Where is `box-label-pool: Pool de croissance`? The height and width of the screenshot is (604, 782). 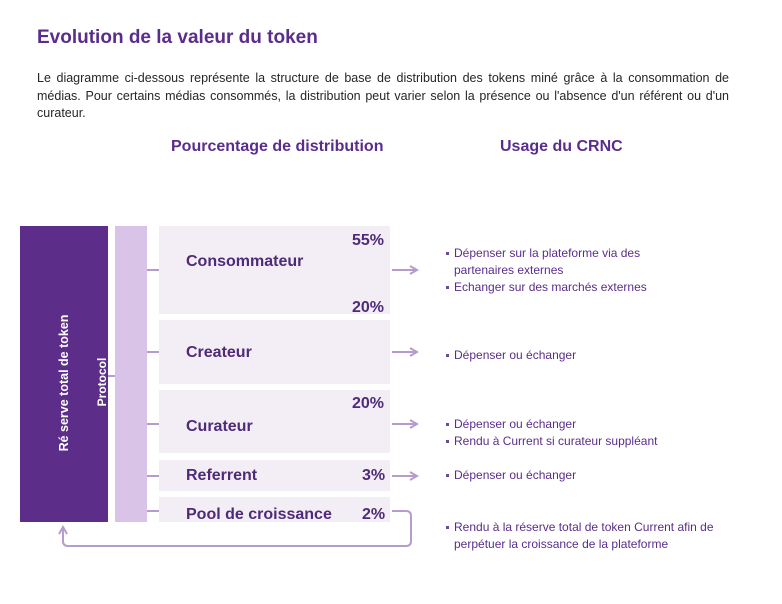 box-label-pool: Pool de croissance is located at coordinates (259, 514).